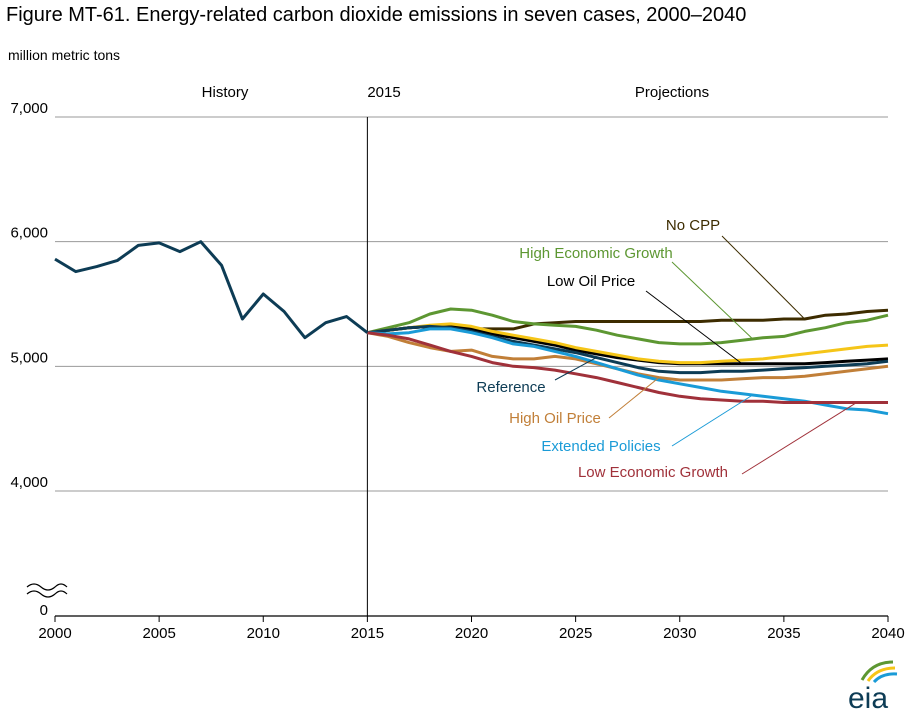 Image resolution: width=921 pixels, height=718 pixels. Describe the element at coordinates (712, 420) in the screenshot. I see `leader-line-extended-policies` at that location.